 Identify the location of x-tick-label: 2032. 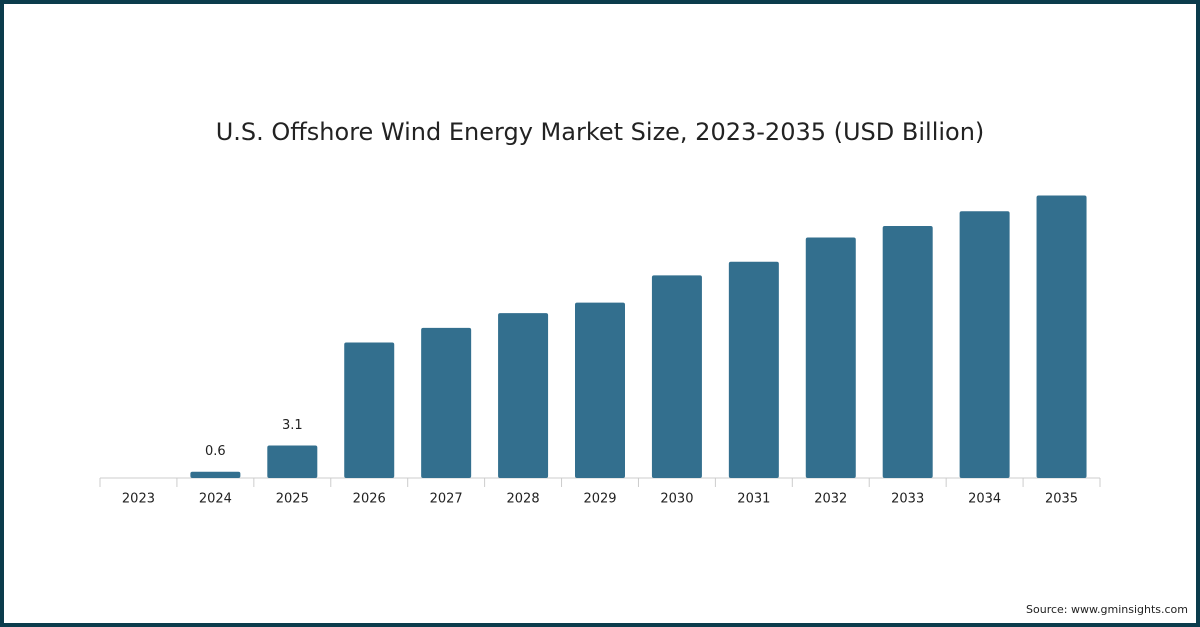
(830, 499).